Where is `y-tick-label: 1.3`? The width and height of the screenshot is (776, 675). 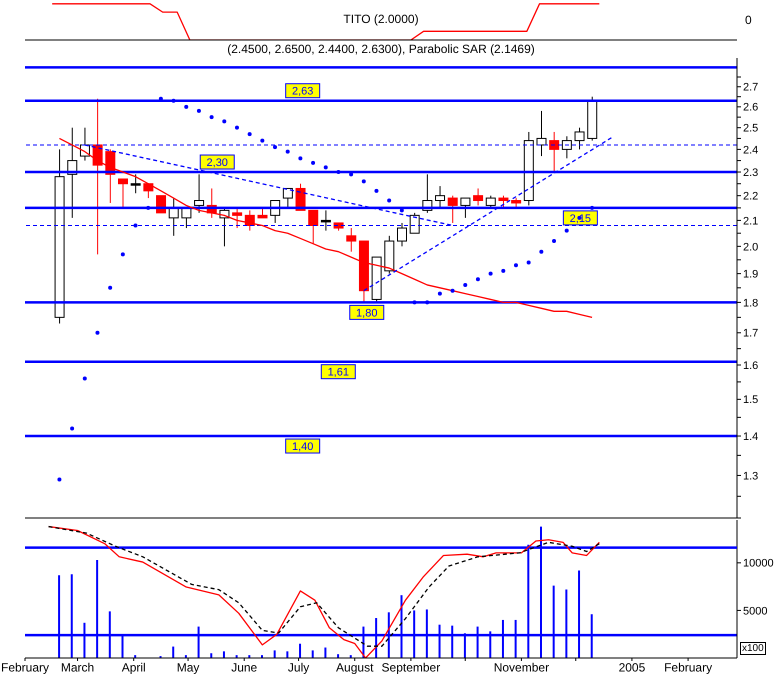
y-tick-label: 1.3 is located at coordinates (750, 476).